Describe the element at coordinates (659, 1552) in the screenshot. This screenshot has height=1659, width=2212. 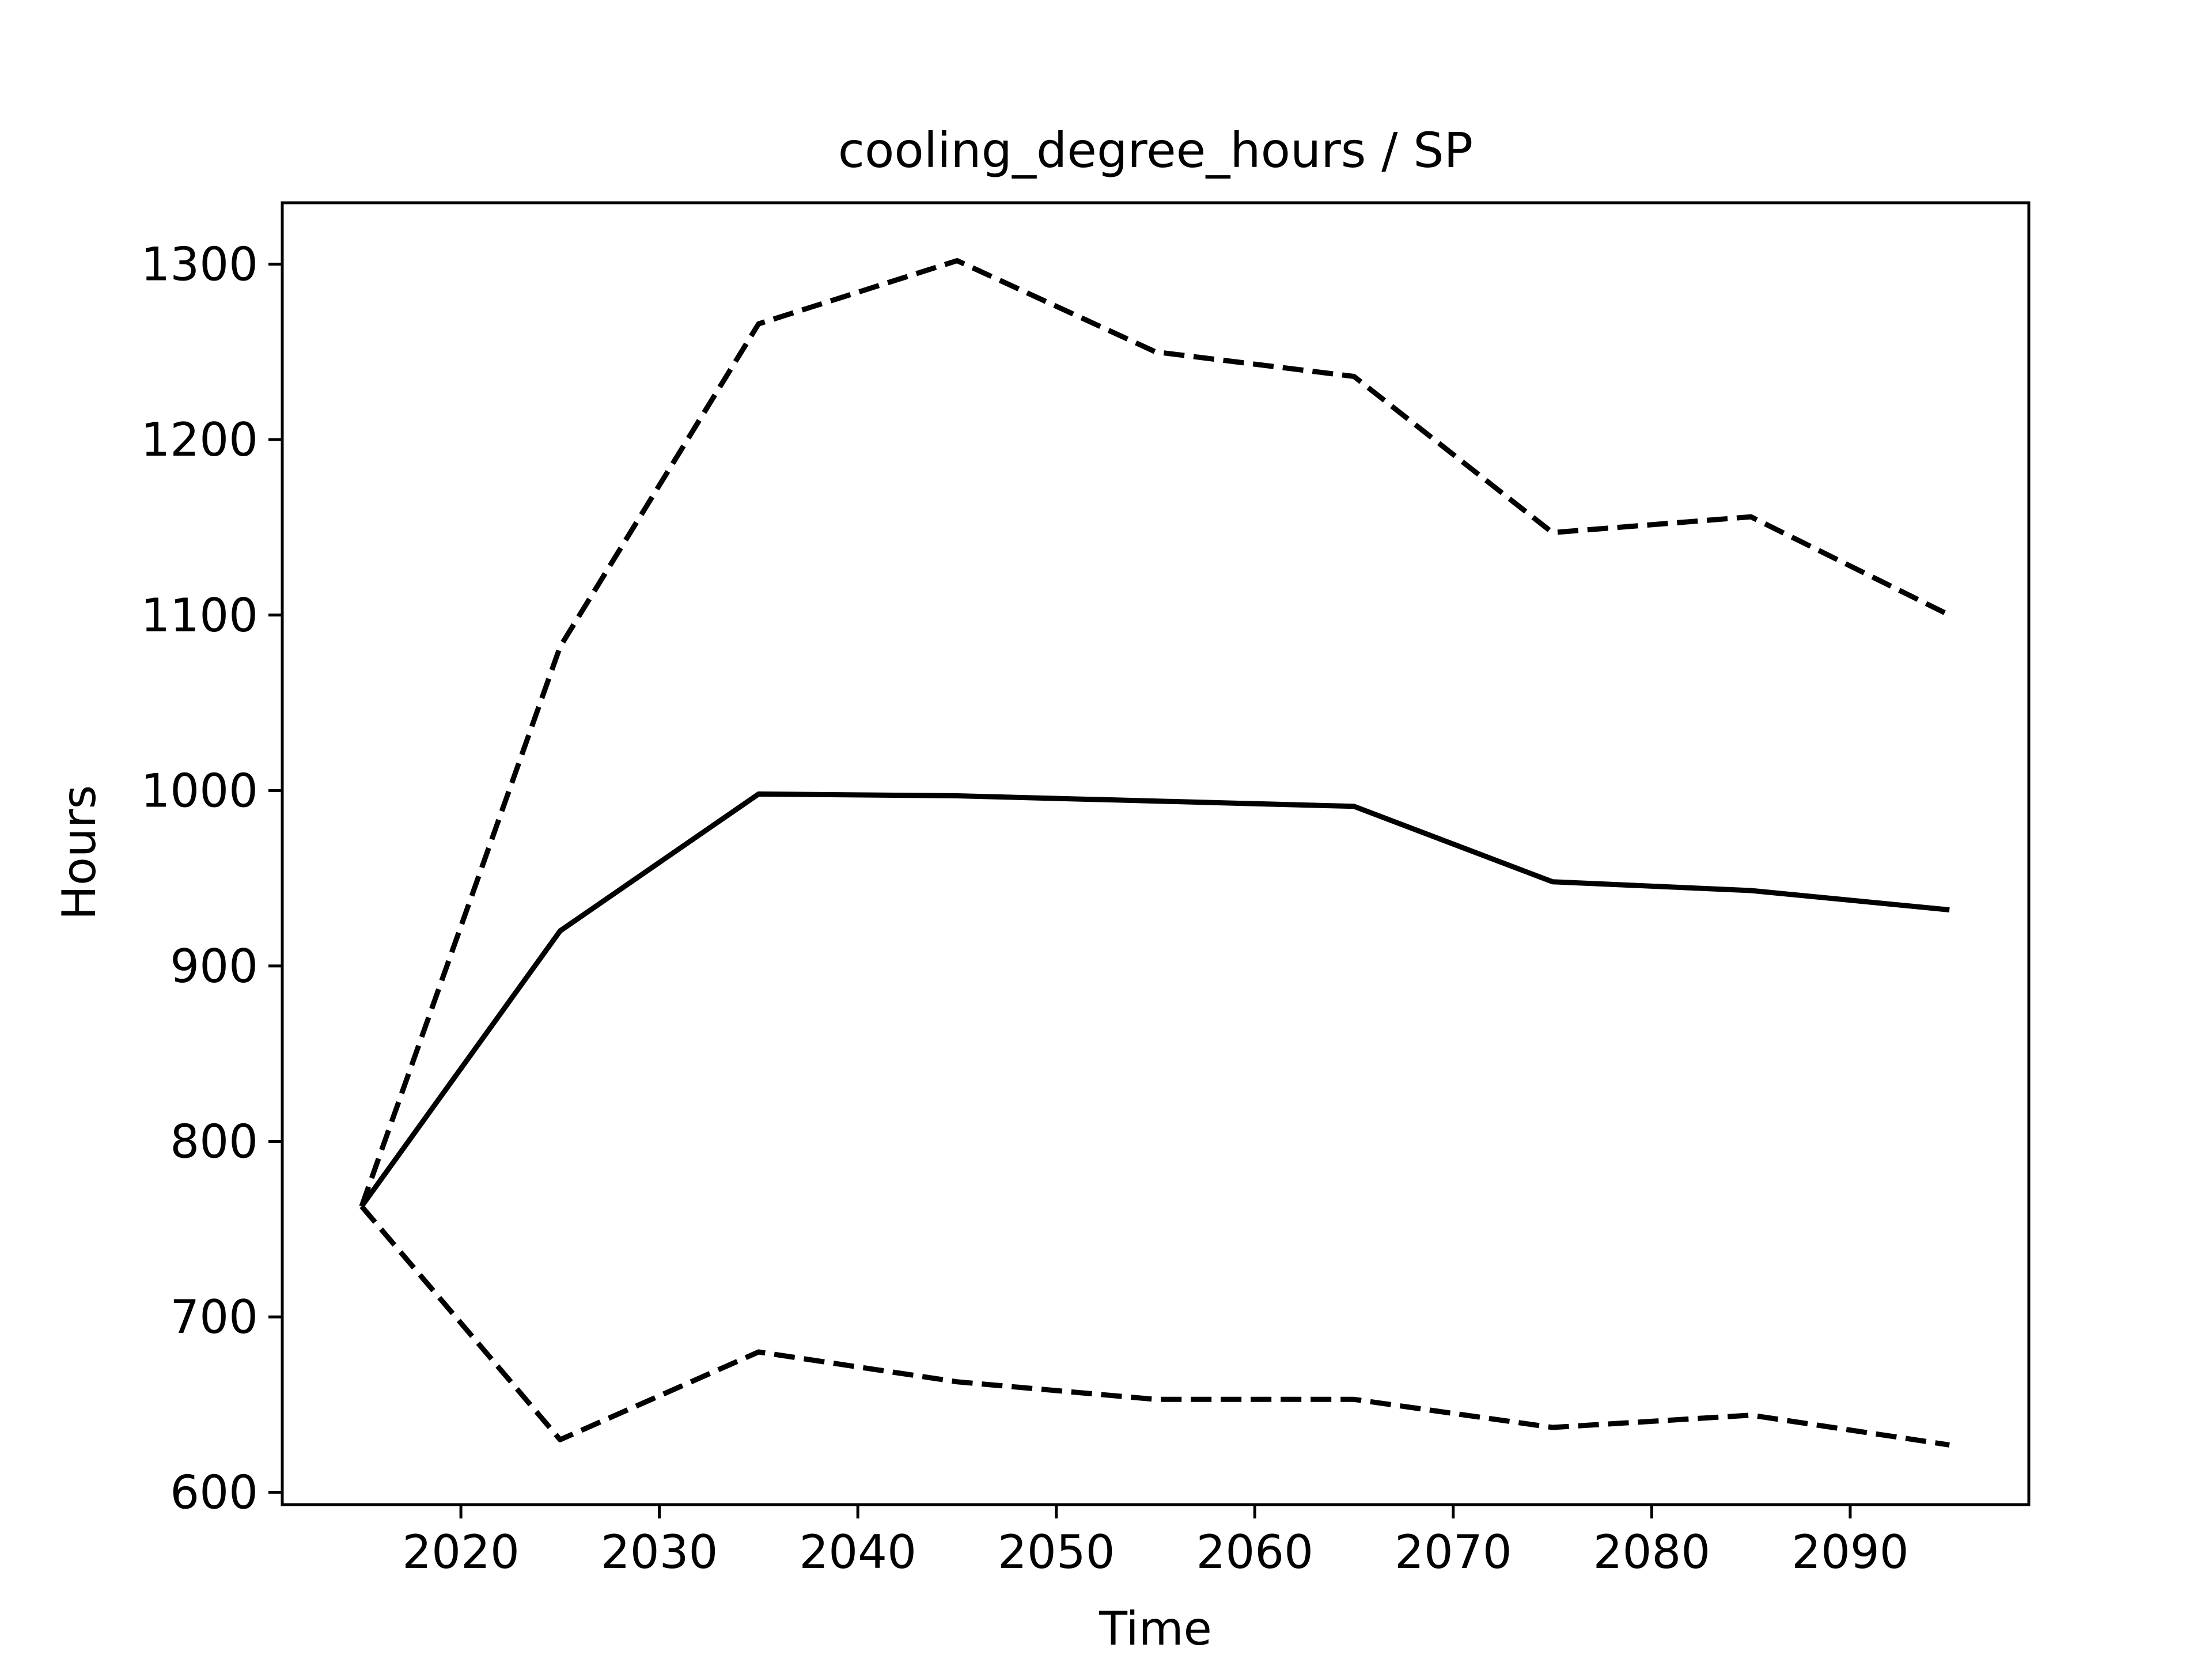
I see `x-tick-label: 2030` at that location.